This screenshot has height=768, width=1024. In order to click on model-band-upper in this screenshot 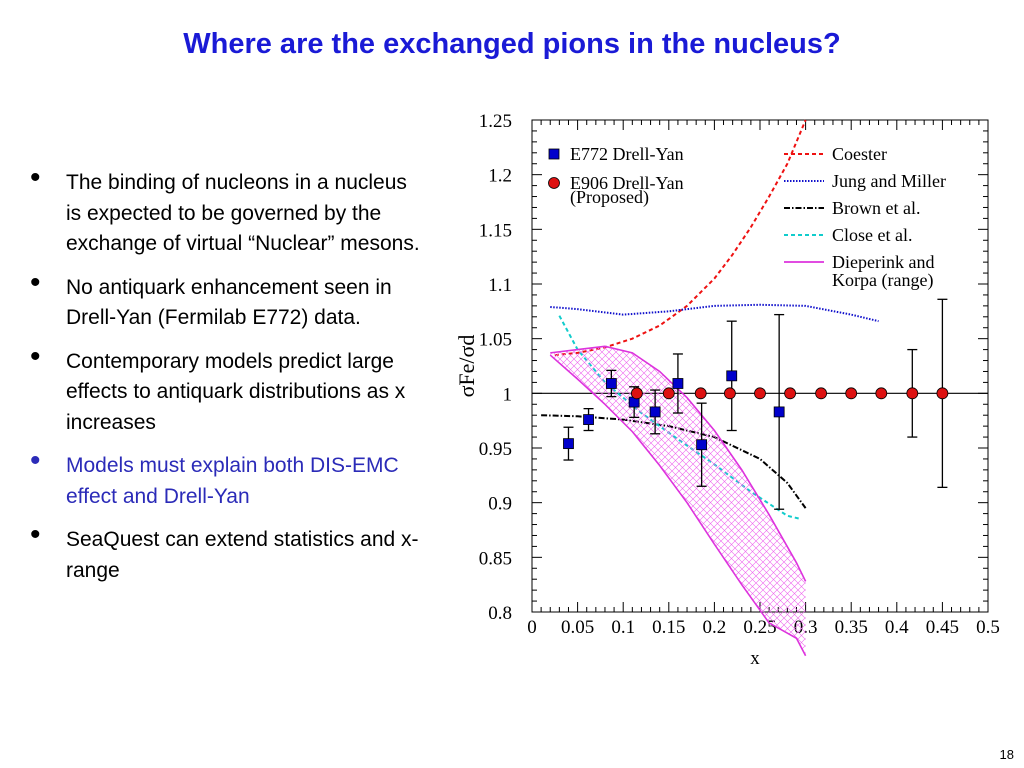, I will do `click(678, 463)`.